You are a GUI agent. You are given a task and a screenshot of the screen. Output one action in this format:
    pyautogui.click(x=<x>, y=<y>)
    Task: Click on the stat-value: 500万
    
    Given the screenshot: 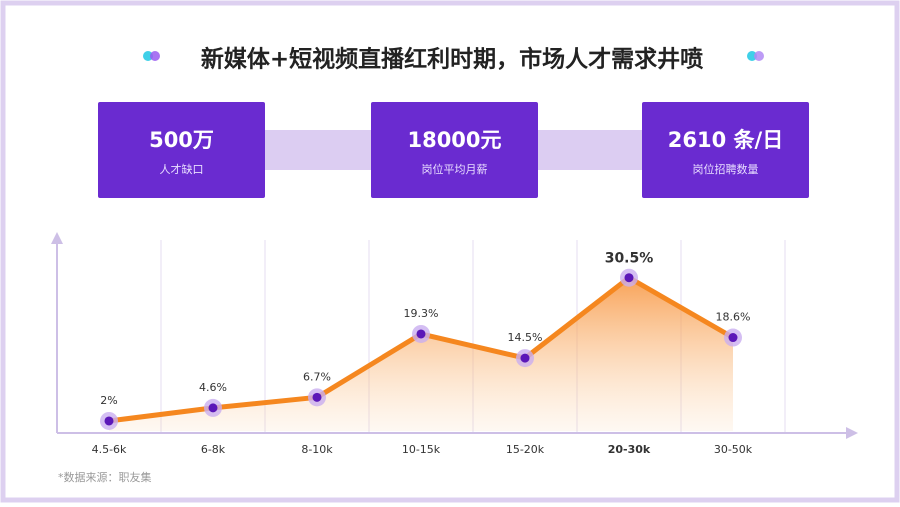 What is the action you would take?
    pyautogui.click(x=181, y=140)
    